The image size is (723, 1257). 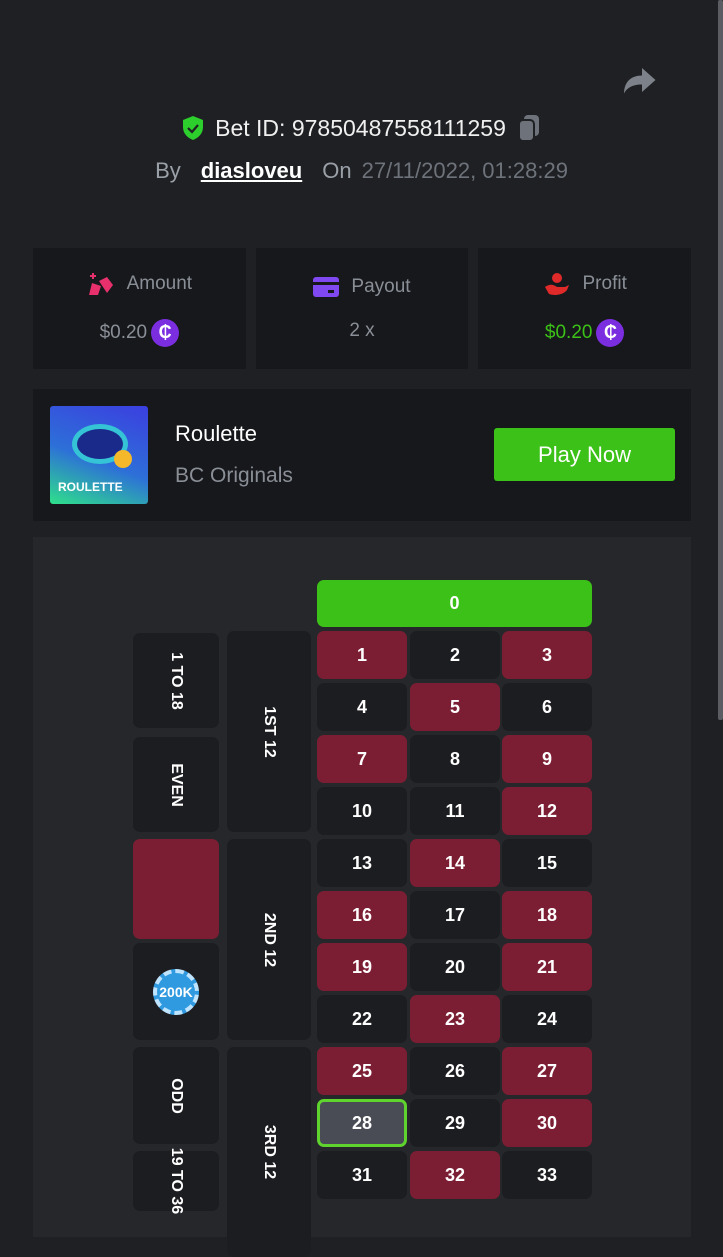 What do you see at coordinates (455, 707) in the screenshot?
I see `number-cell-5: 5` at bounding box center [455, 707].